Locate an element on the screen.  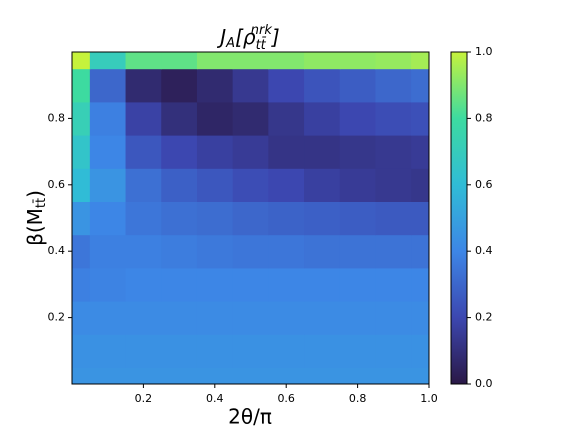
x-tick-label: 1.0 is located at coordinates (429, 398).